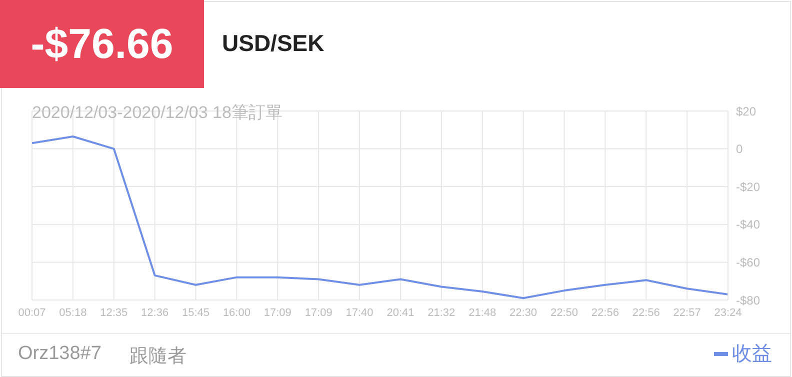 This screenshot has height=377, width=792. What do you see at coordinates (400, 312) in the screenshot?
I see `x-tick-label: 20:41` at bounding box center [400, 312].